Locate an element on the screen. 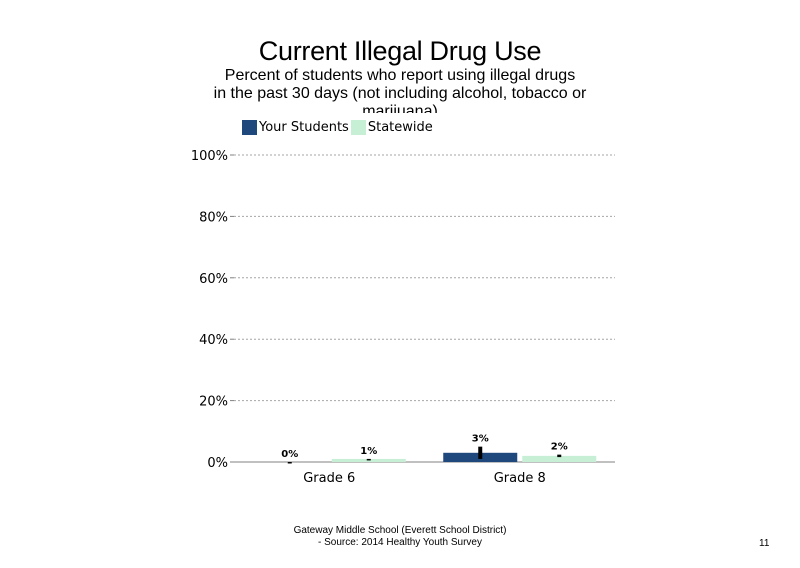  data-label: 2% is located at coordinates (559, 447).